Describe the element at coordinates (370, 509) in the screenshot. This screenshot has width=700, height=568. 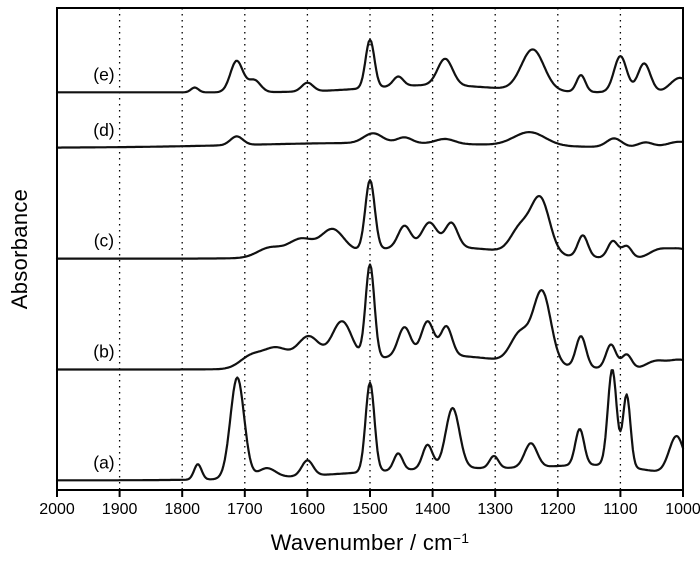
I see `x-tick-label-1500: 1500` at that location.